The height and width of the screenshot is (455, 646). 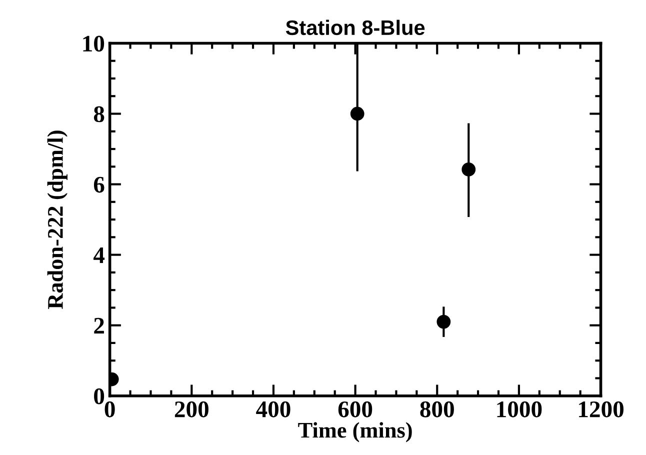 What do you see at coordinates (57, 219) in the screenshot?
I see `y-axis-title: Radon-222 (dpm/l)` at bounding box center [57, 219].